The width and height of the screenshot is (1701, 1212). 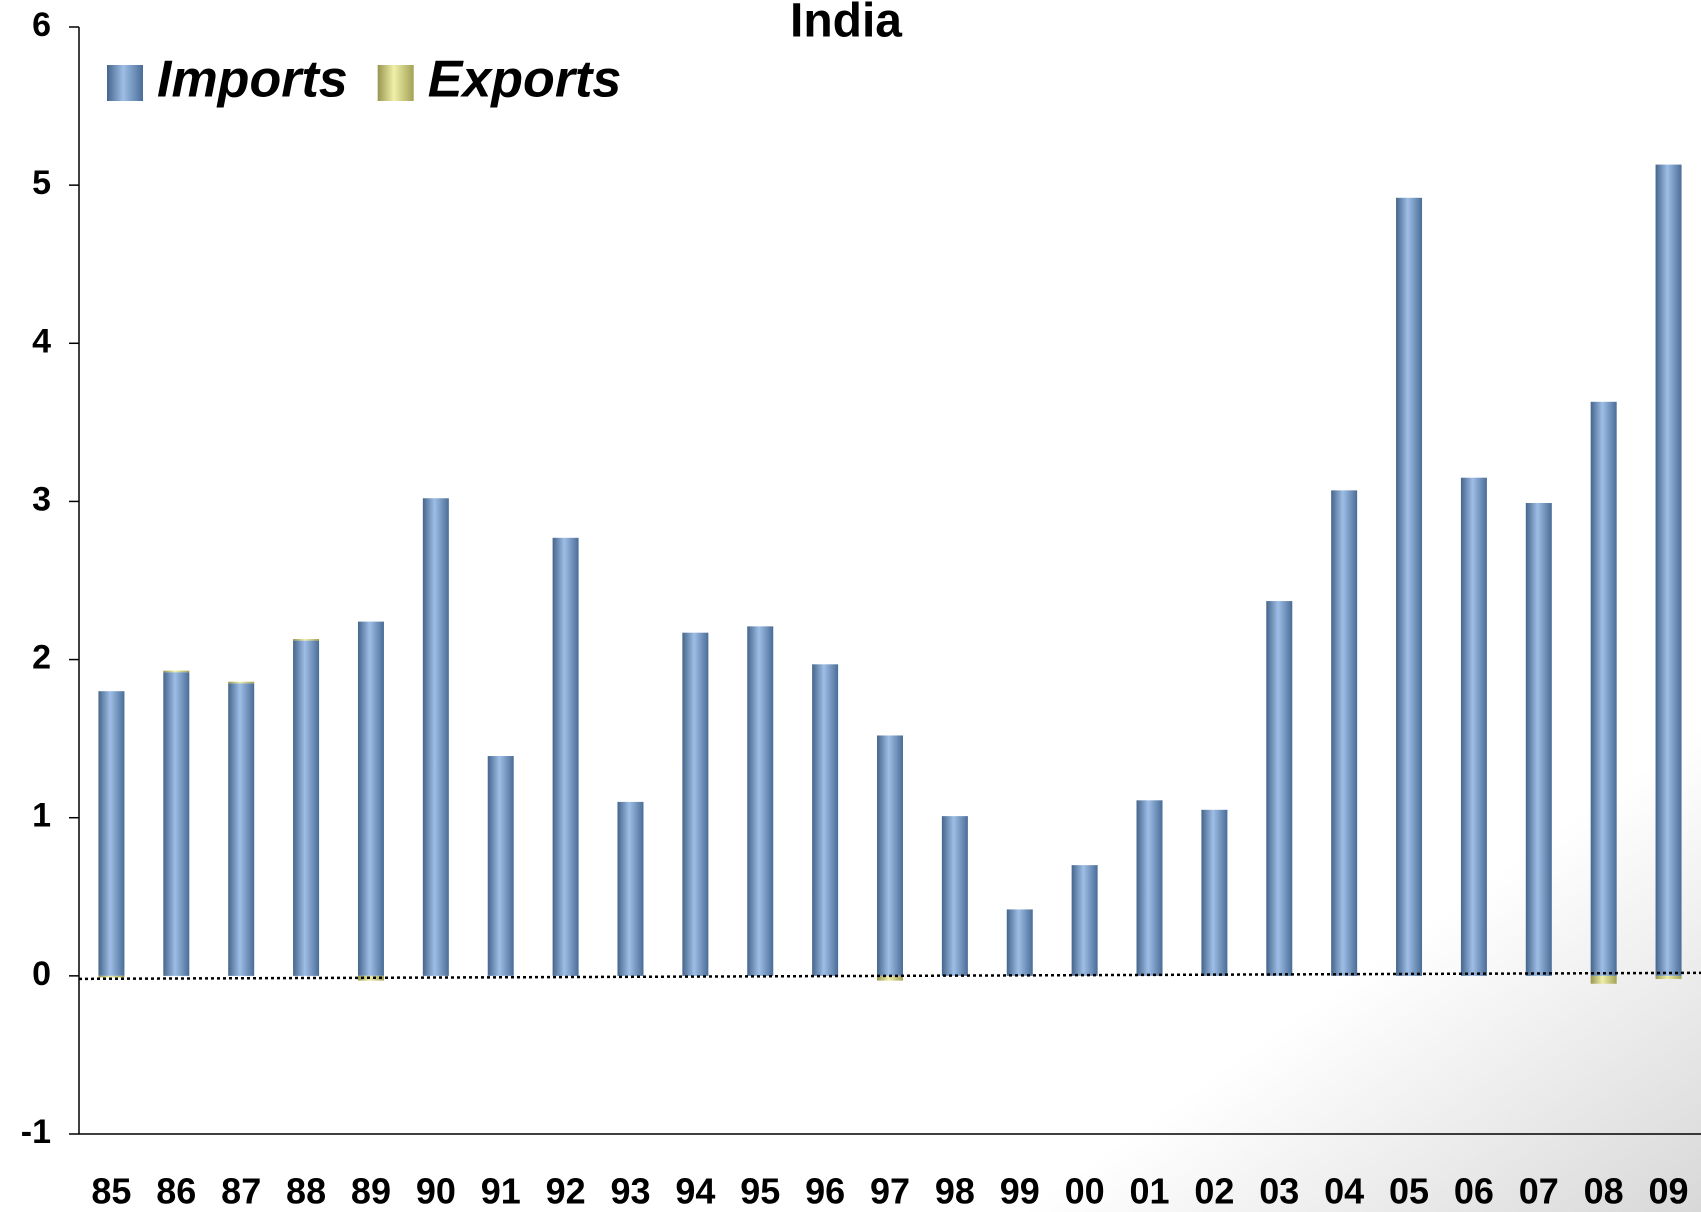 What do you see at coordinates (525, 80) in the screenshot?
I see `legend-label: Exports` at bounding box center [525, 80].